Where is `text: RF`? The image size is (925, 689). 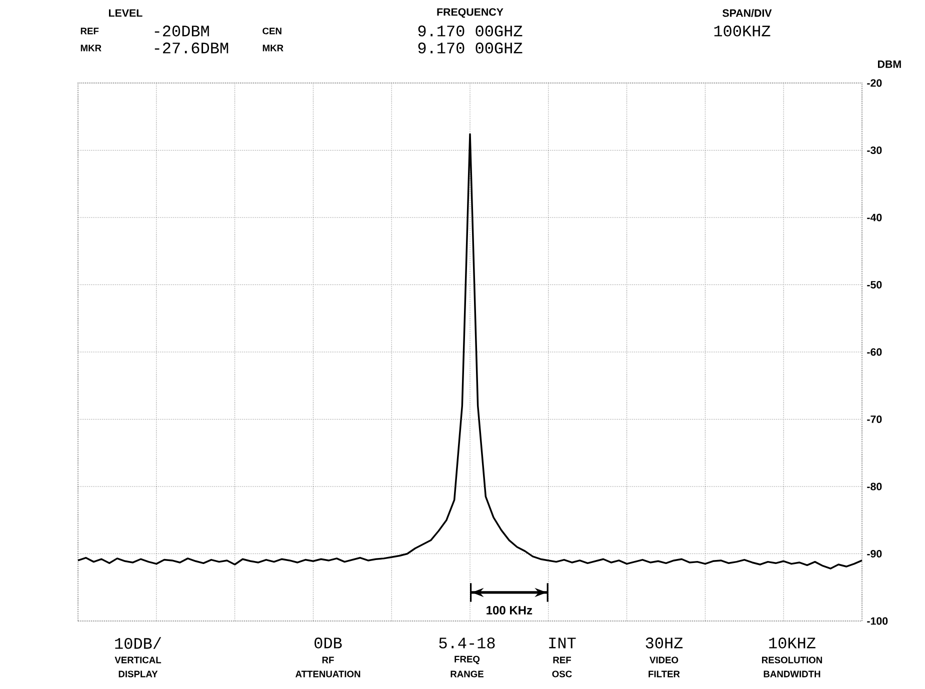 text: RF is located at coordinates (328, 660).